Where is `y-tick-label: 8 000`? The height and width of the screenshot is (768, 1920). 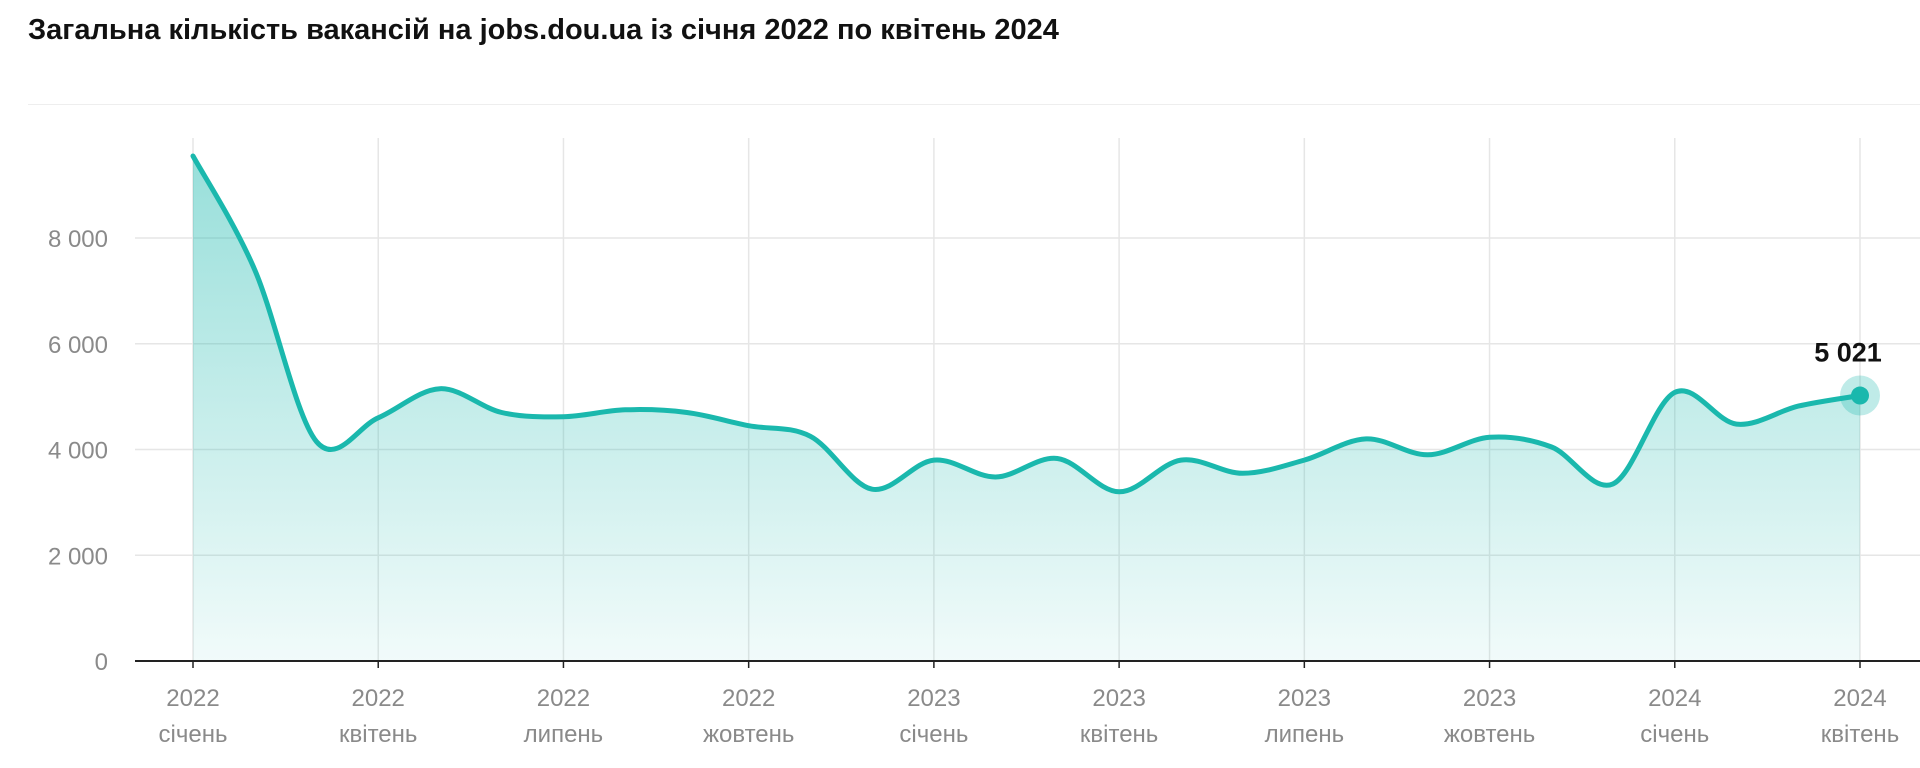 y-tick-label: 8 000 is located at coordinates (78, 239).